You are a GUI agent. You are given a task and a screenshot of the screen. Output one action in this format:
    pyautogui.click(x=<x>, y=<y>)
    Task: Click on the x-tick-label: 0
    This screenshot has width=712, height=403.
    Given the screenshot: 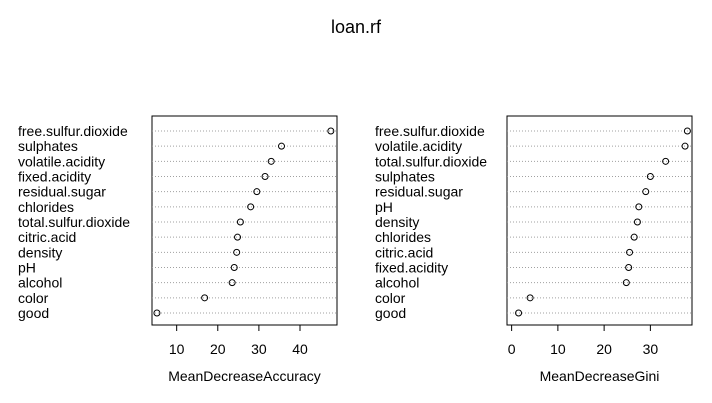 What is the action you would take?
    pyautogui.click(x=512, y=349)
    